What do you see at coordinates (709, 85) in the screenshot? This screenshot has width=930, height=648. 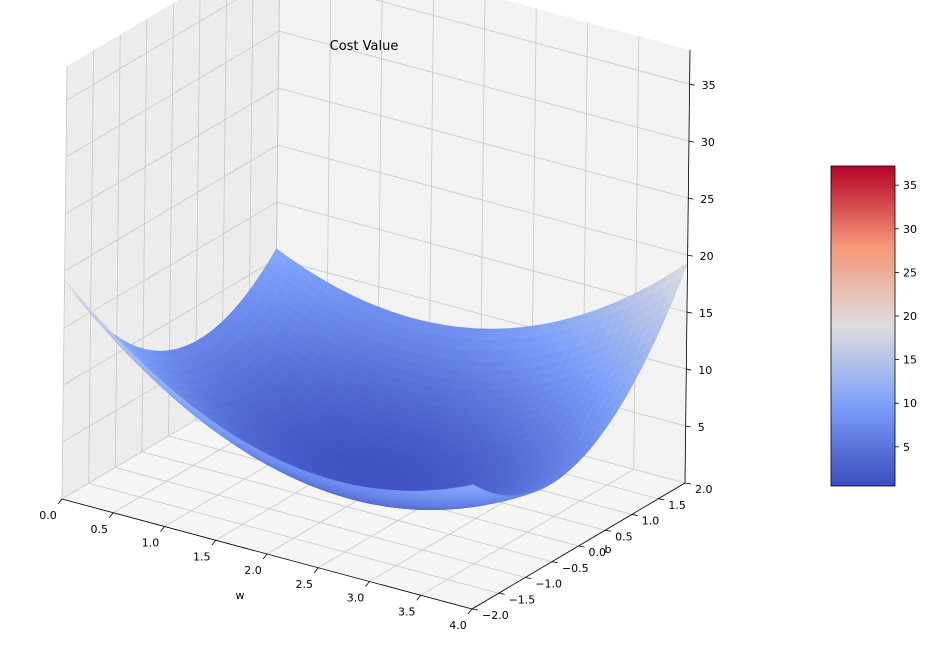 I see `z-tick-label: 35` at bounding box center [709, 85].